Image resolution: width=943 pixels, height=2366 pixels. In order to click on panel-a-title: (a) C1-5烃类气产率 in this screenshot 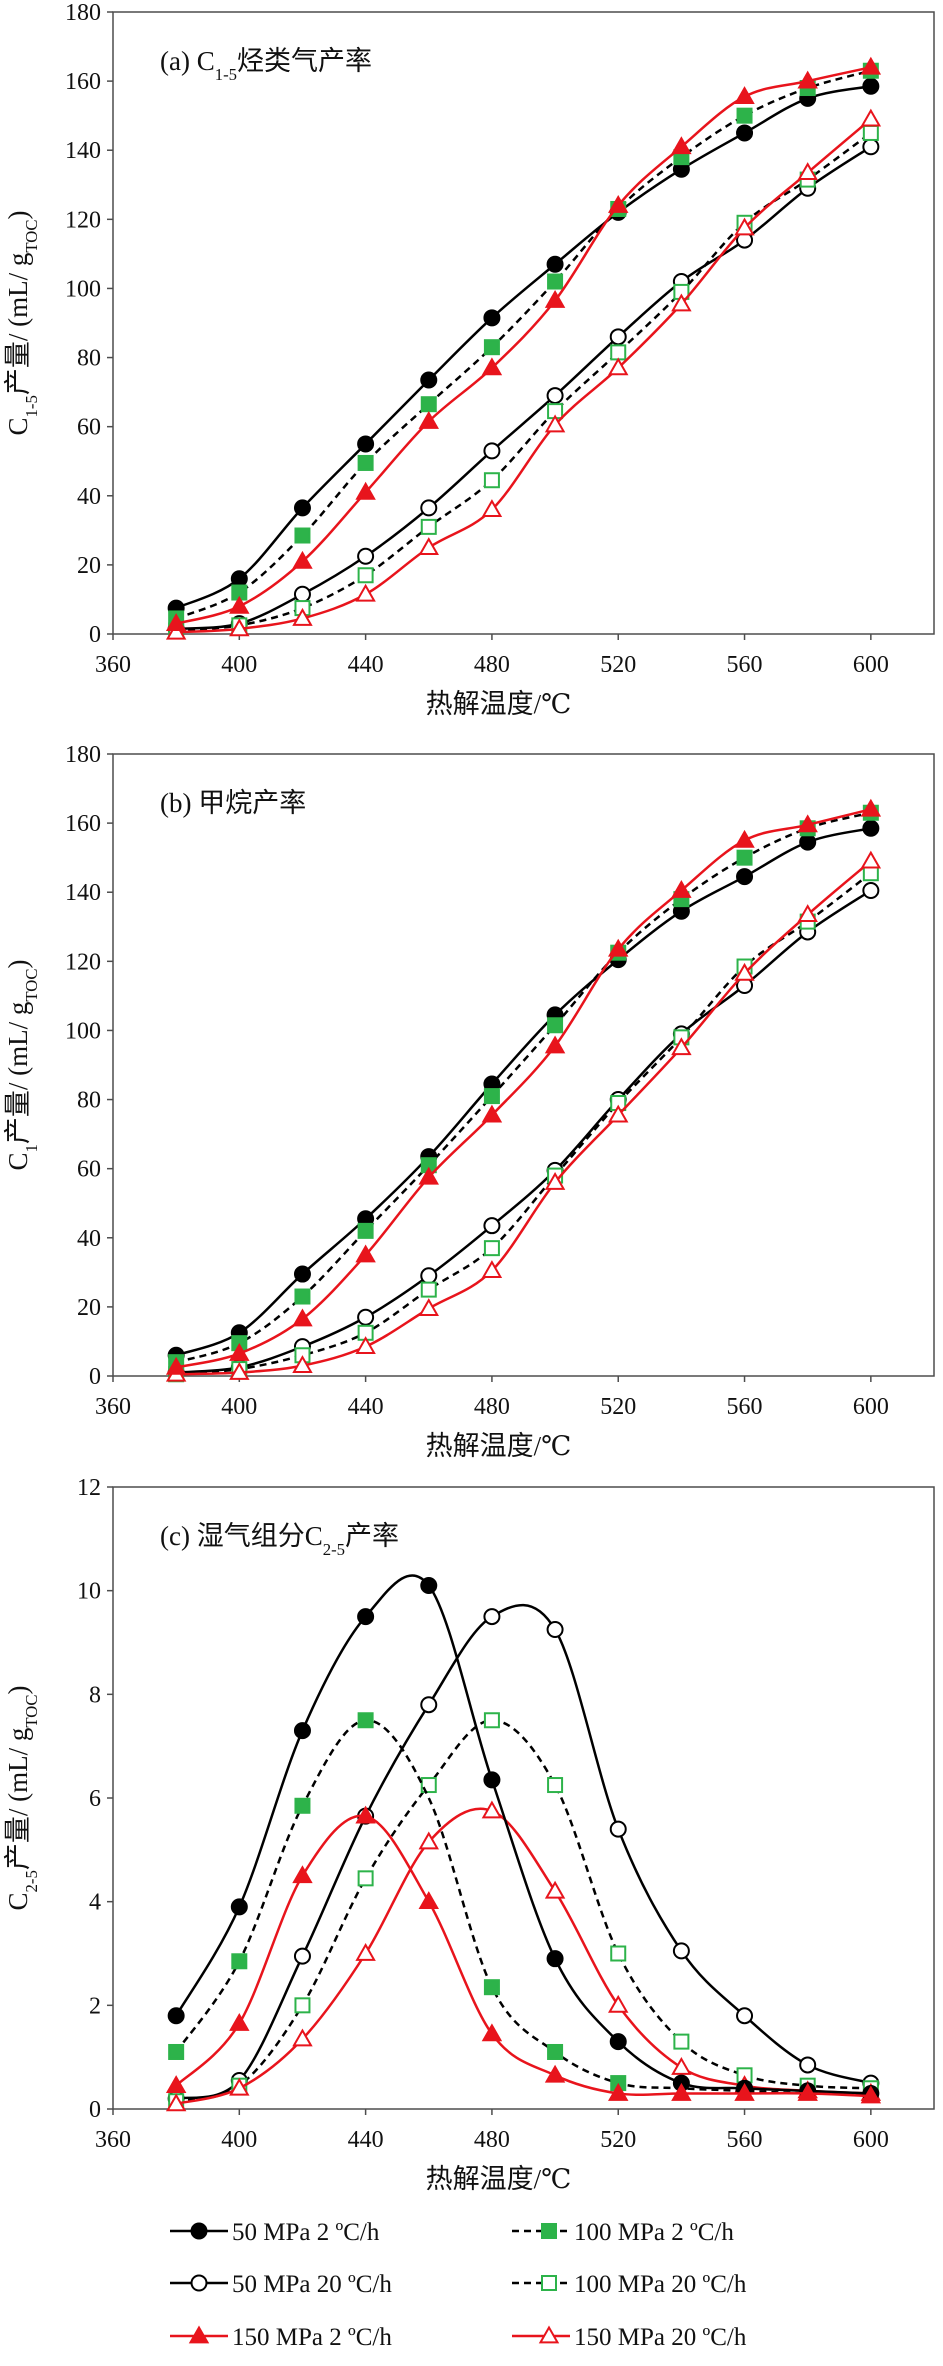, I will do `click(266, 65)`.